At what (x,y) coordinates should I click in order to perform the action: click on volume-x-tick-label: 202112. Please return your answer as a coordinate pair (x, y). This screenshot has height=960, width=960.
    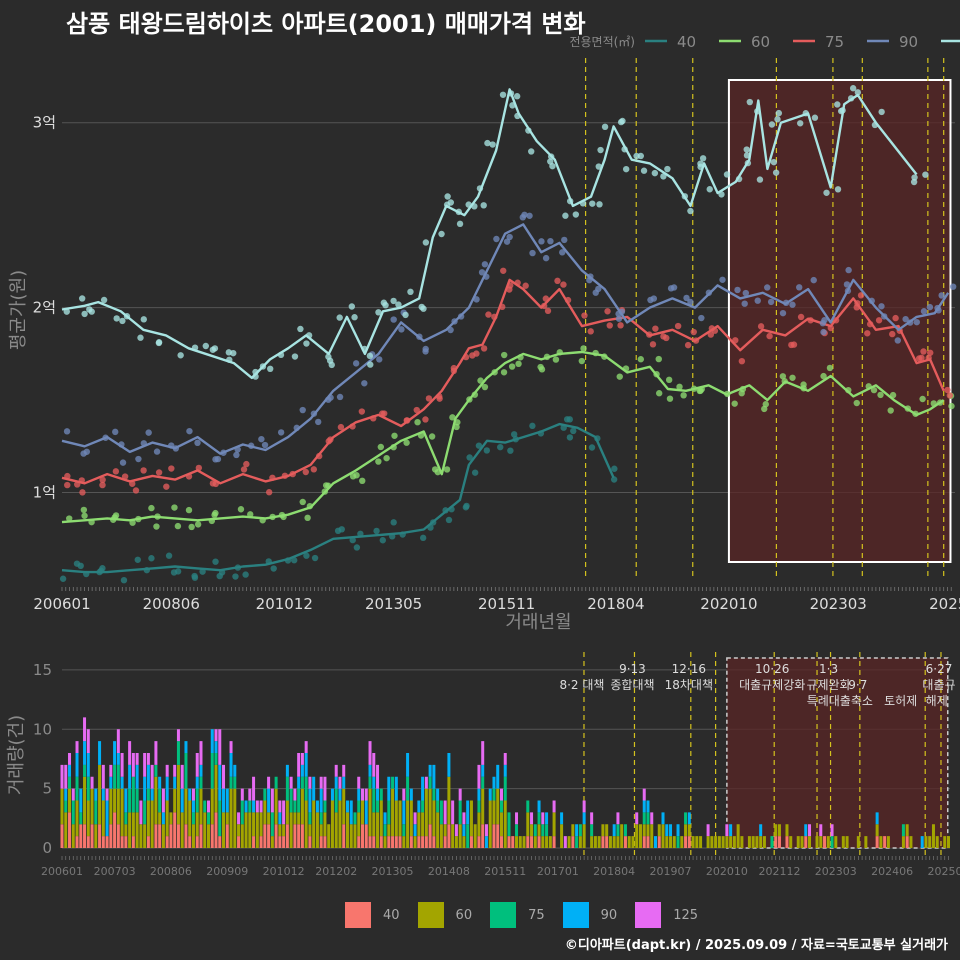
    Looking at the image, I should click on (779, 871).